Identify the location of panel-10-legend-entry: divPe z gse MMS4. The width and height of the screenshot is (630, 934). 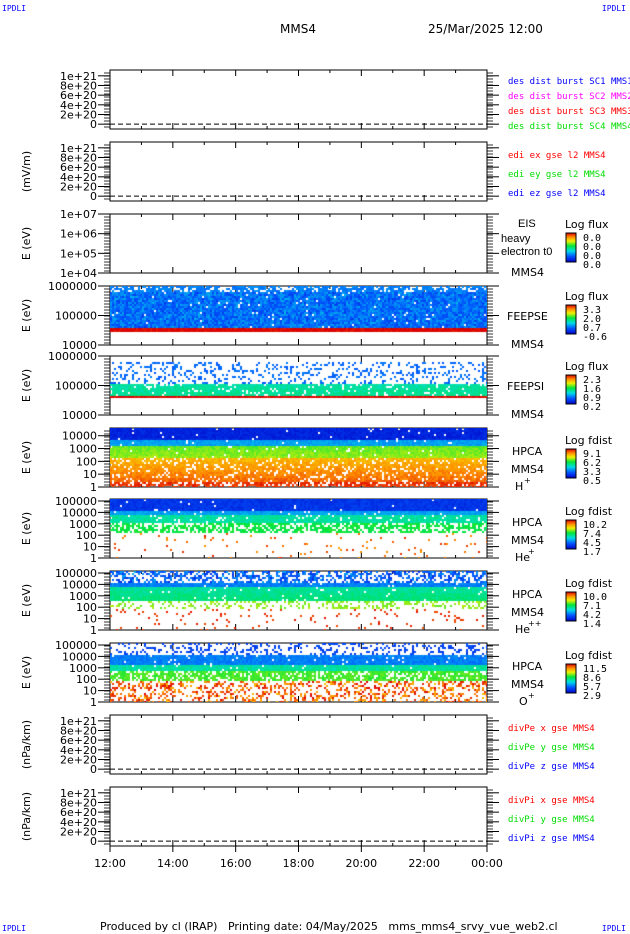
(551, 767).